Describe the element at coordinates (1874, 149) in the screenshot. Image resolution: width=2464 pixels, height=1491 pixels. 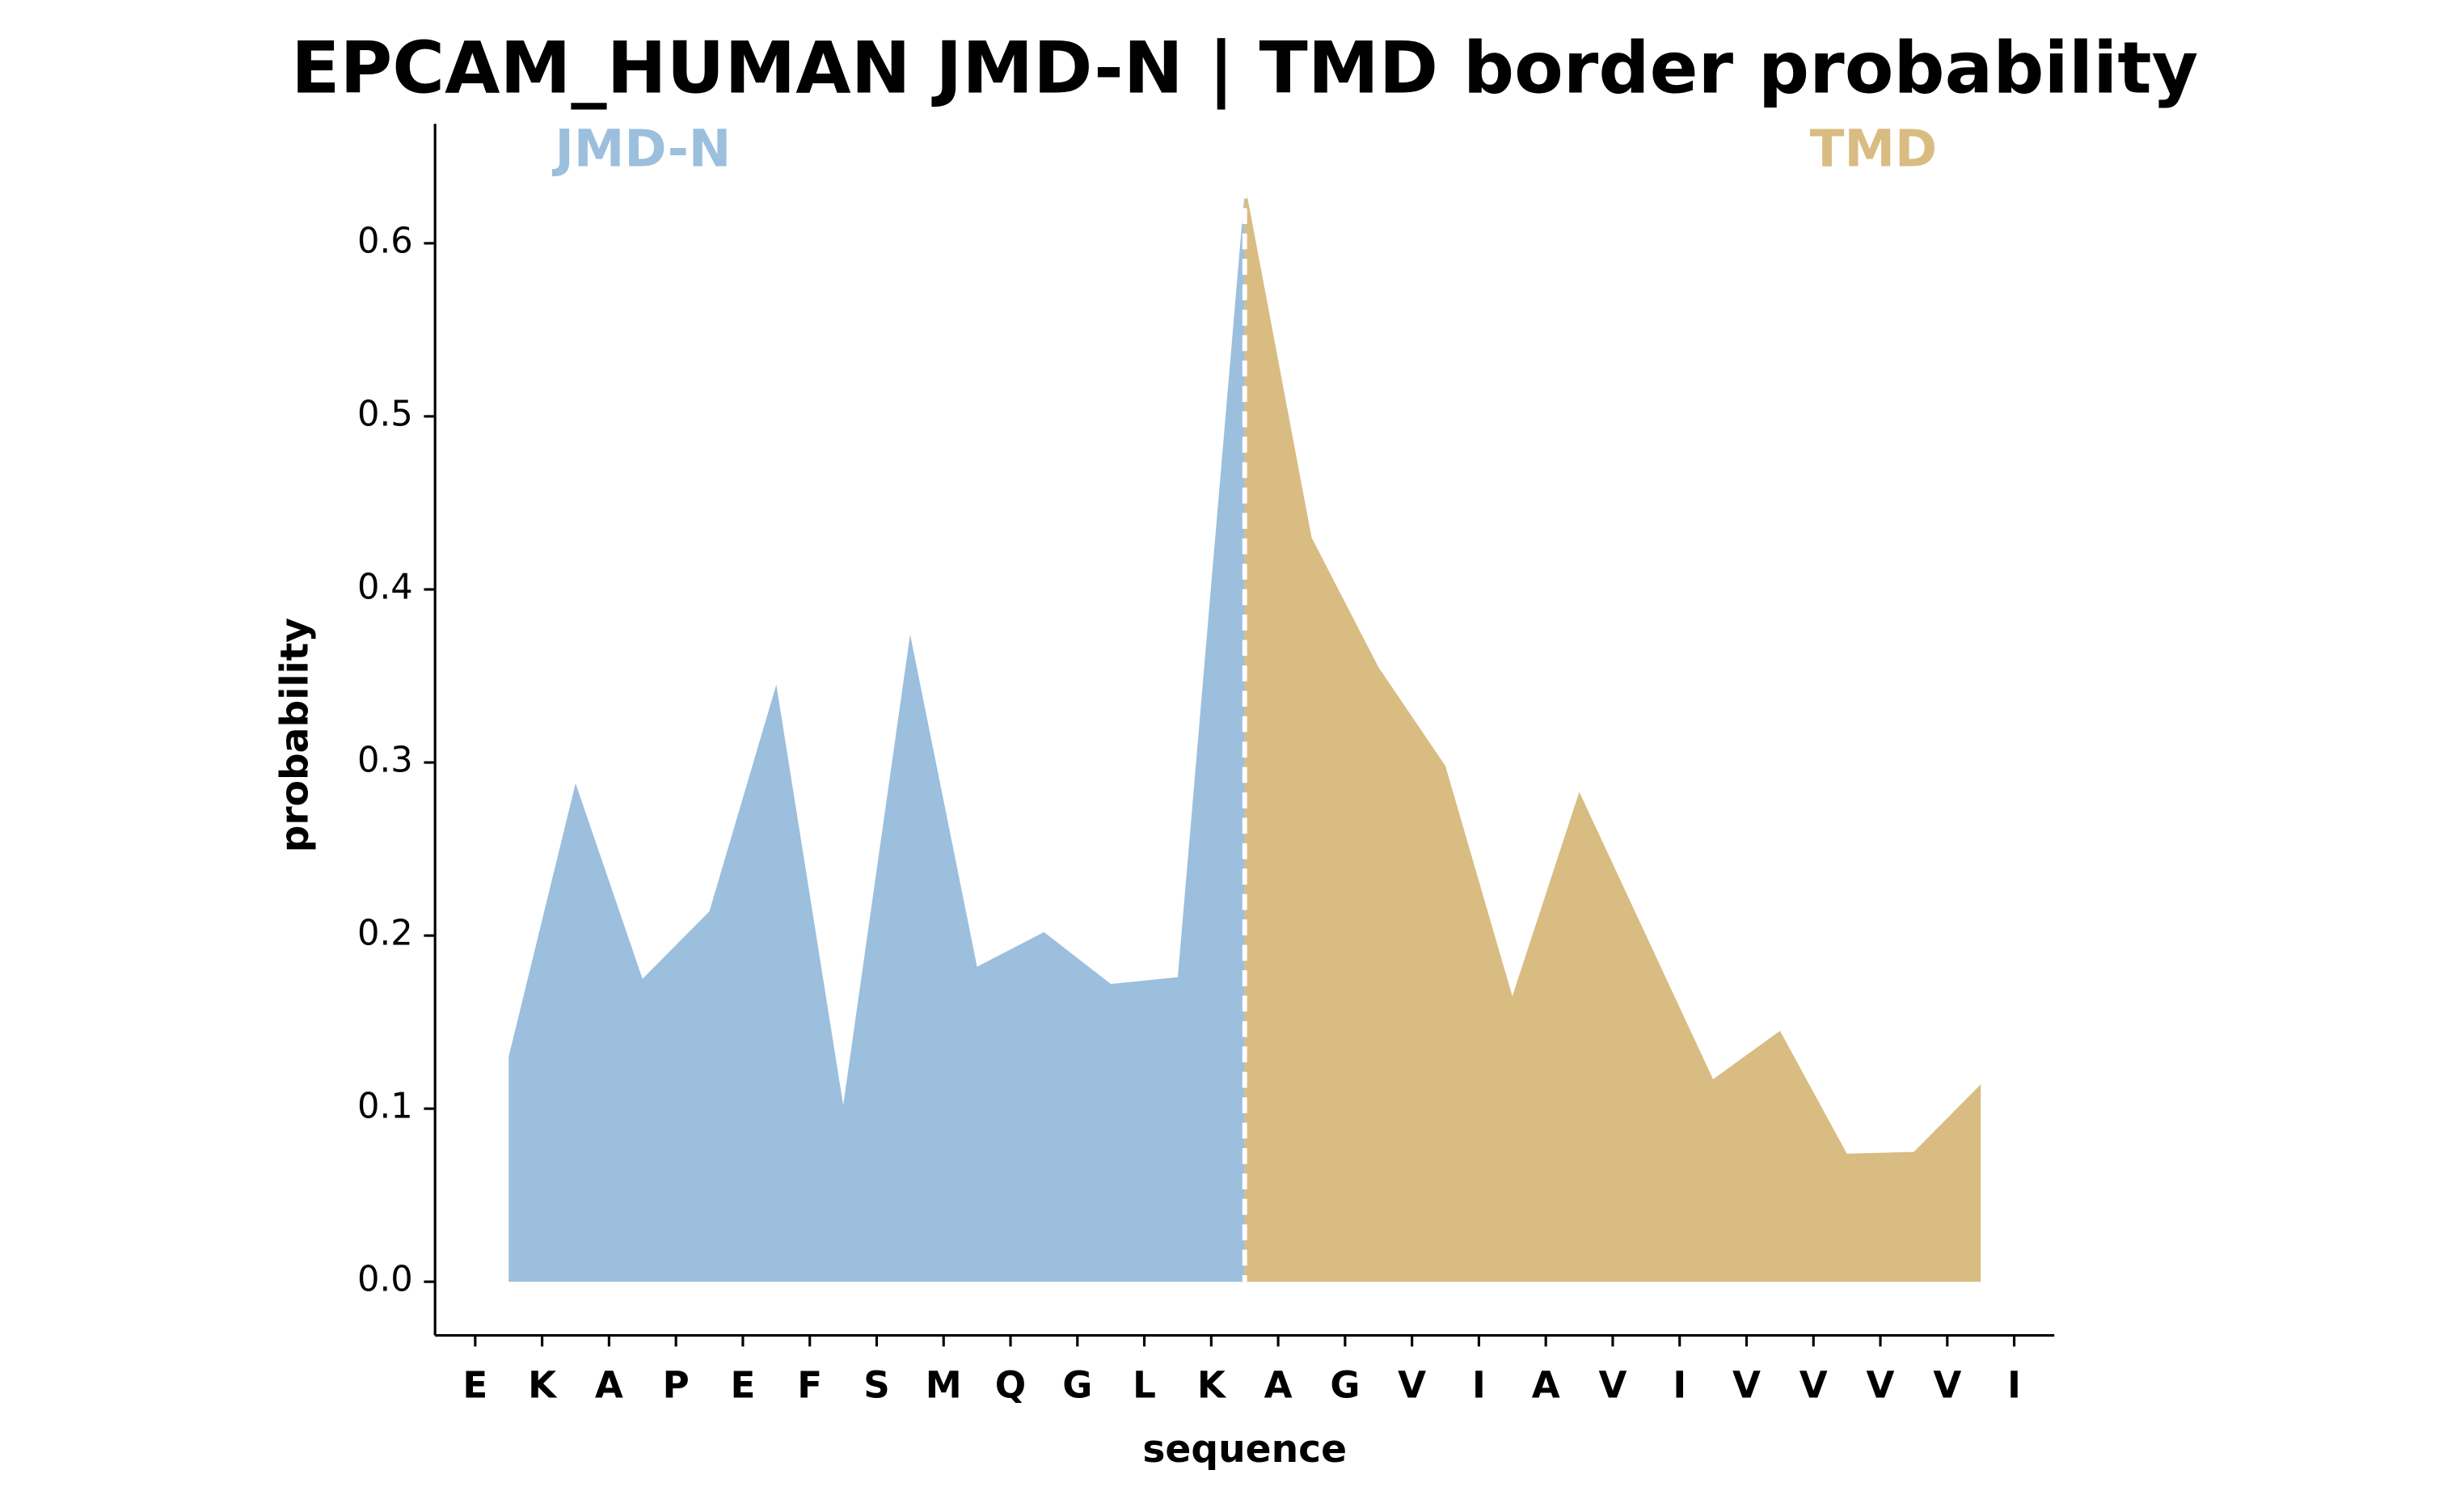
I see `region-label: TMD` at that location.